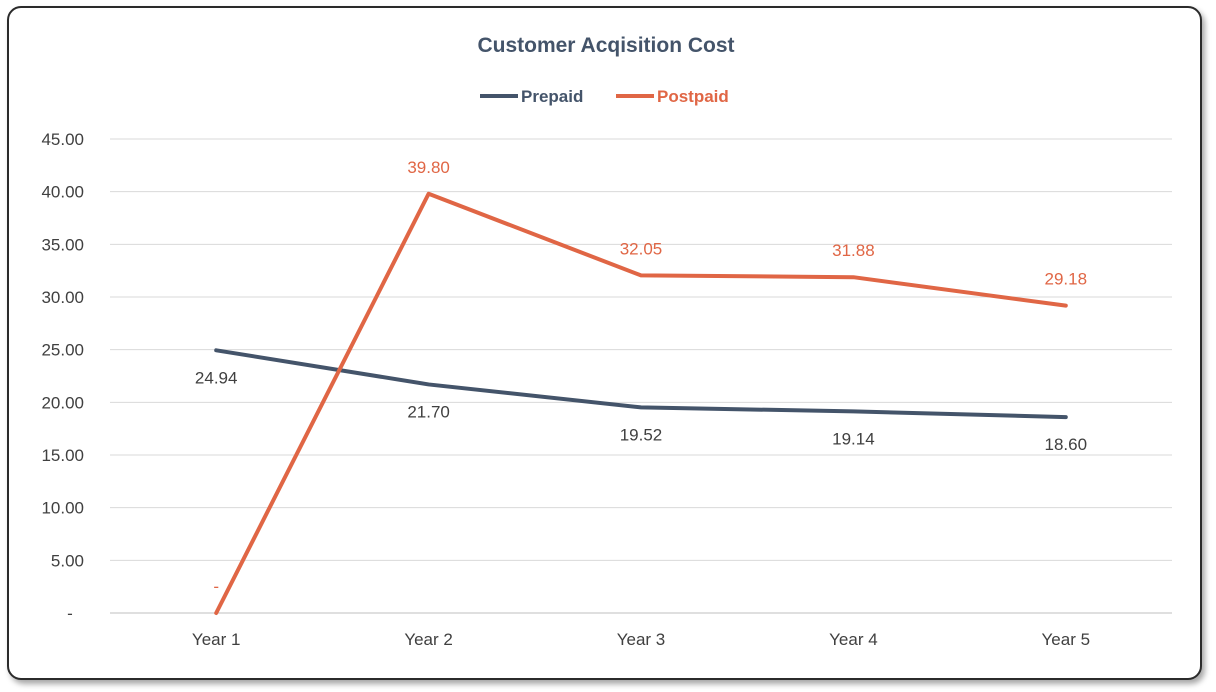 The height and width of the screenshot is (692, 1216). Describe the element at coordinates (1066, 639) in the screenshot. I see `x-tick-label: Year 5` at that location.